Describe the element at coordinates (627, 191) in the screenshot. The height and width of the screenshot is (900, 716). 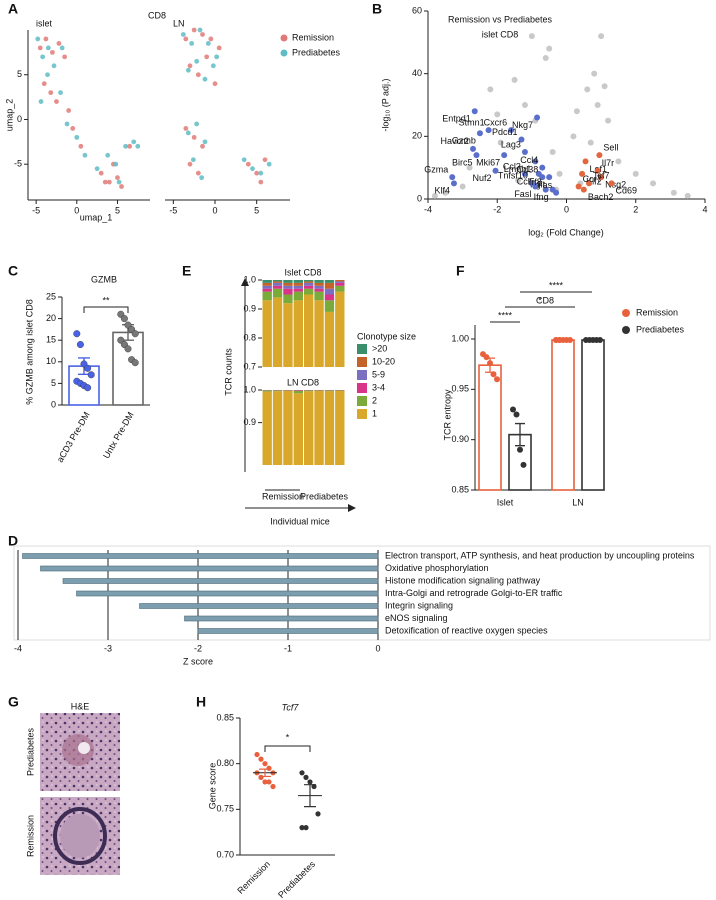
I see `gene-label: Cd69` at that location.